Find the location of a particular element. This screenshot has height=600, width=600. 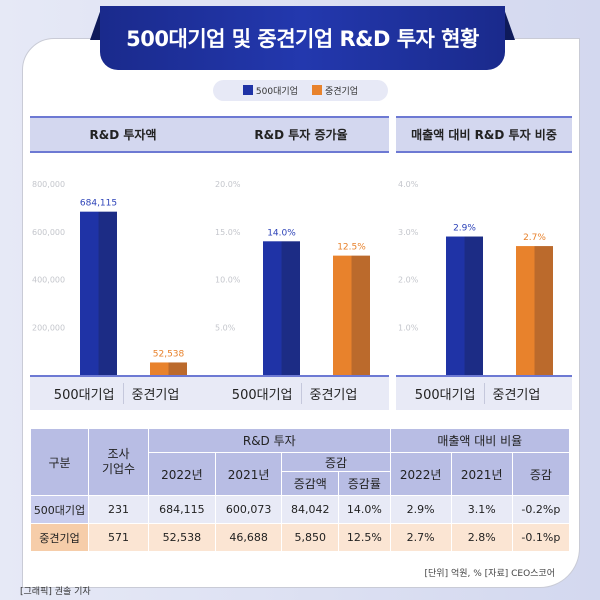

y-tick-label: 2.0% is located at coordinates (408, 280).